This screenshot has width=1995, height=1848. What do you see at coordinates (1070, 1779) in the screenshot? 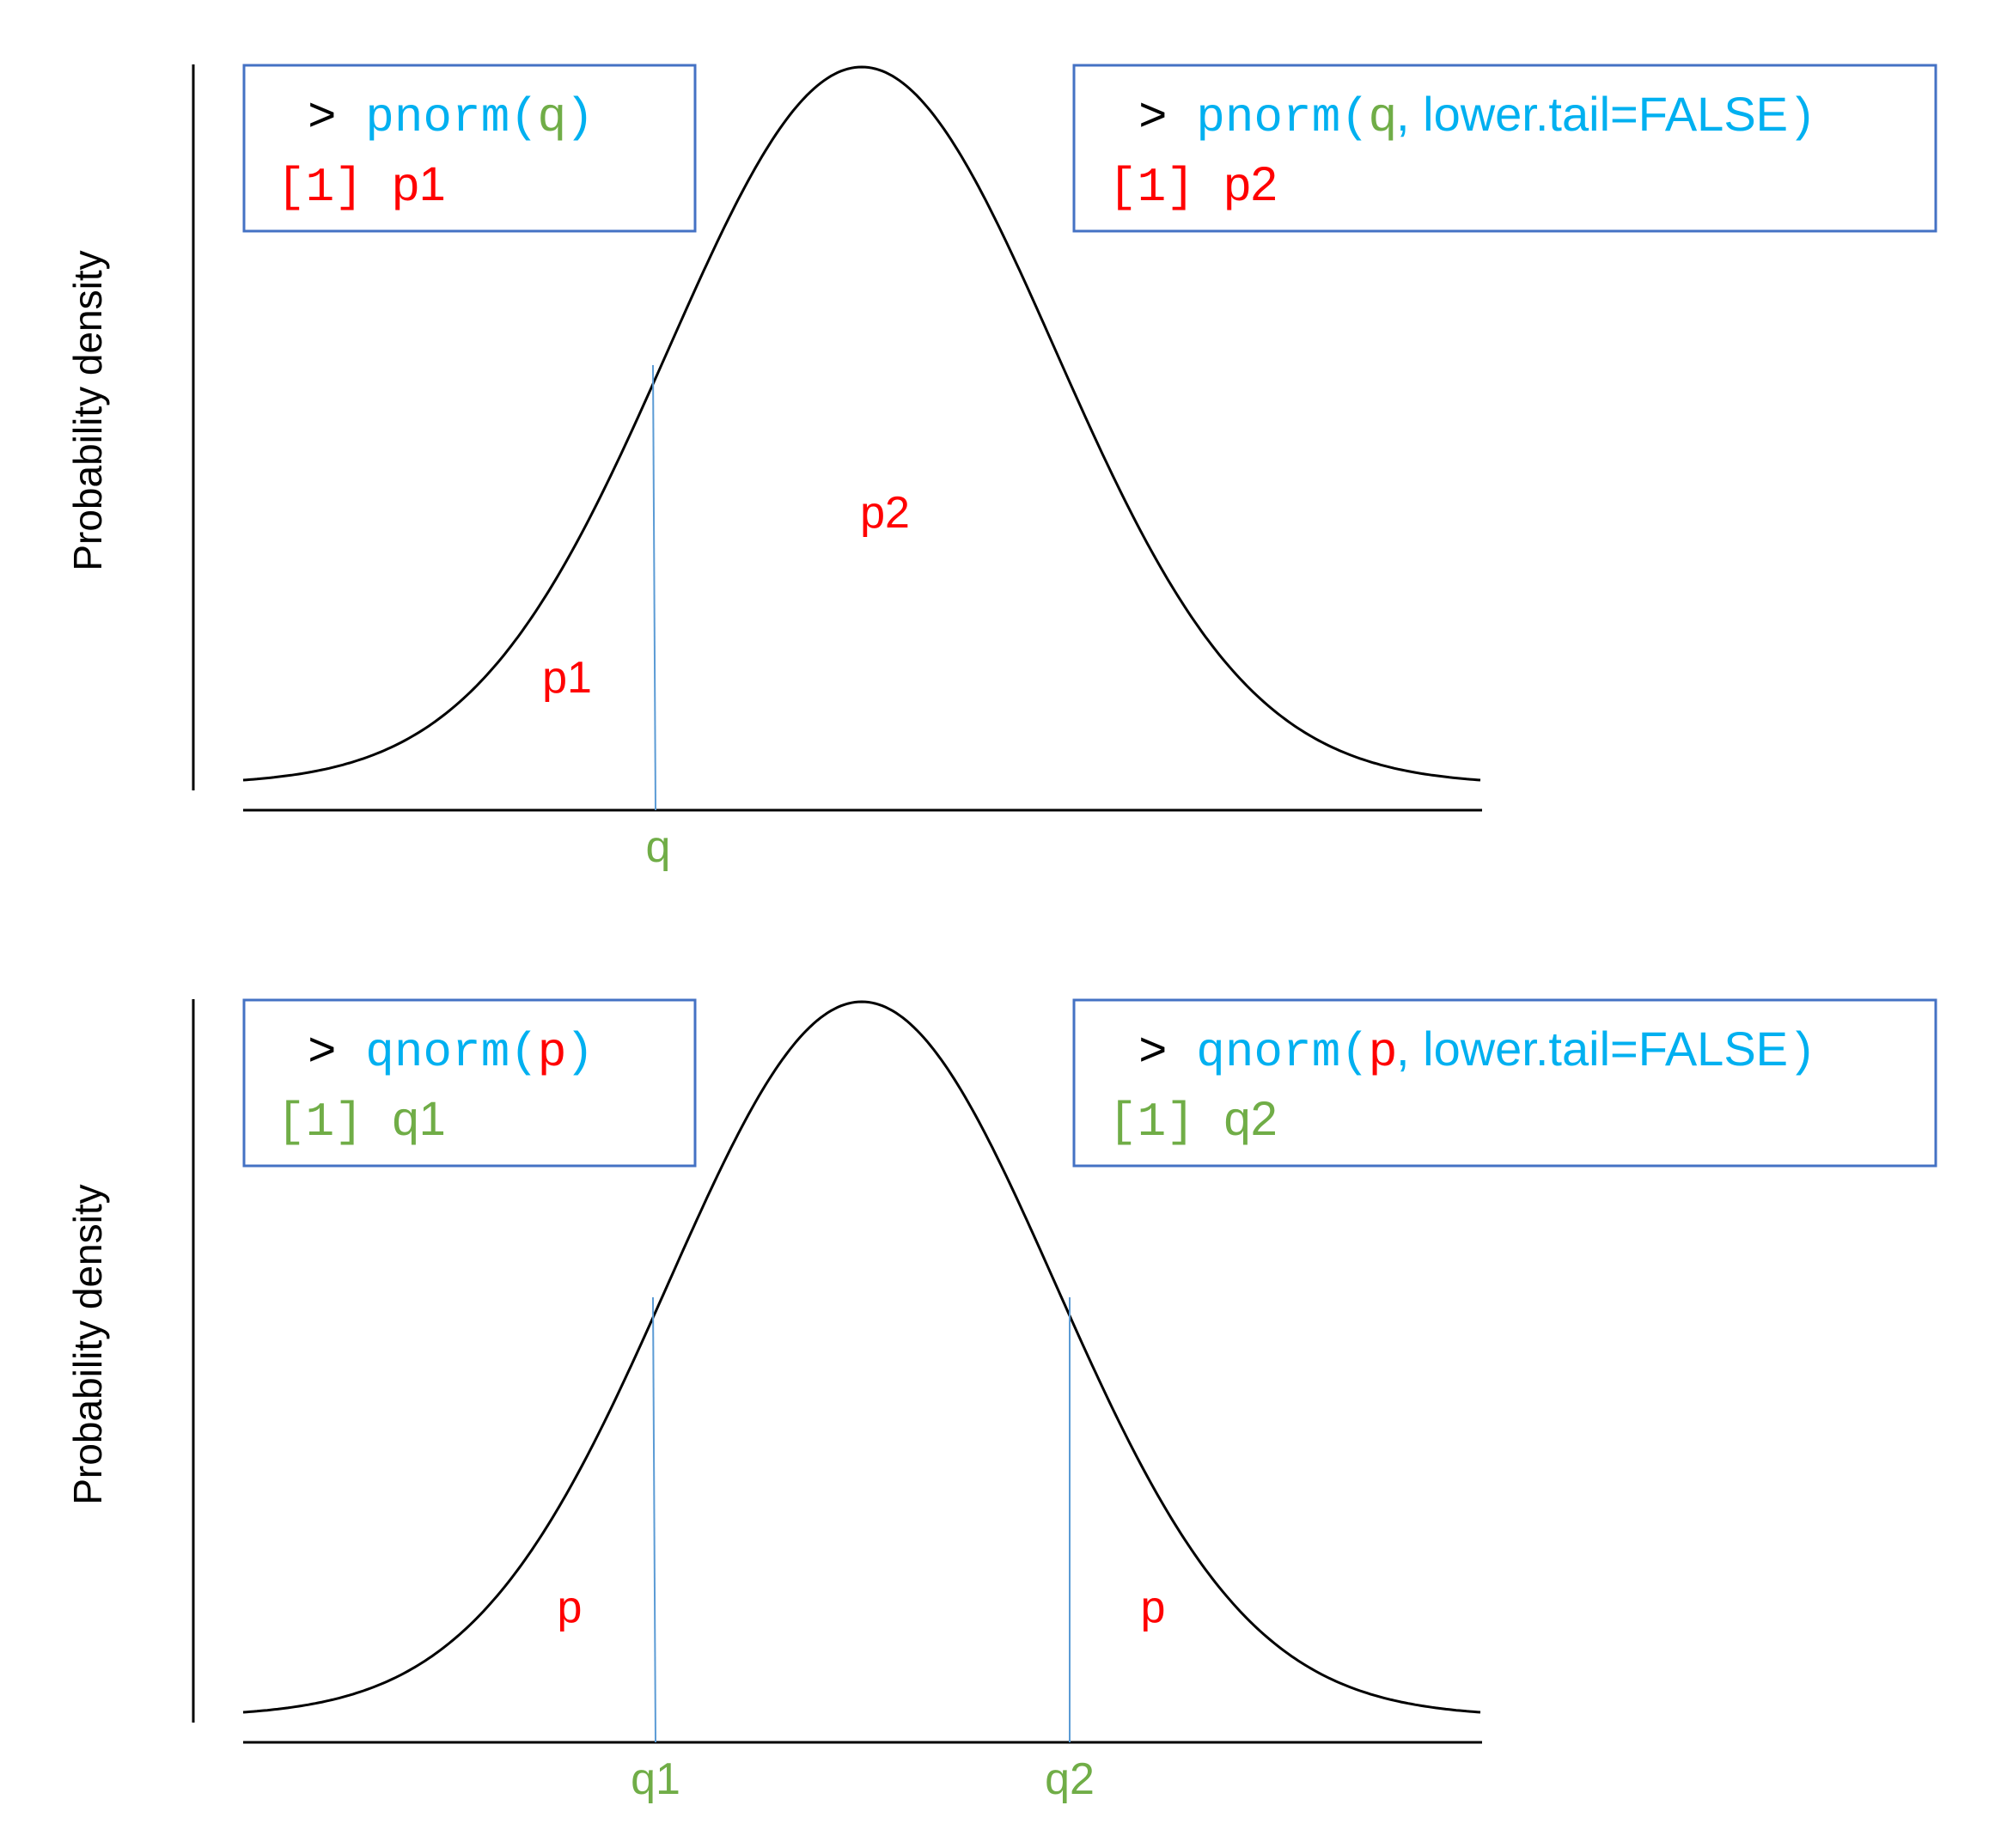
I see `axis-label-q2: q2` at bounding box center [1070, 1779].